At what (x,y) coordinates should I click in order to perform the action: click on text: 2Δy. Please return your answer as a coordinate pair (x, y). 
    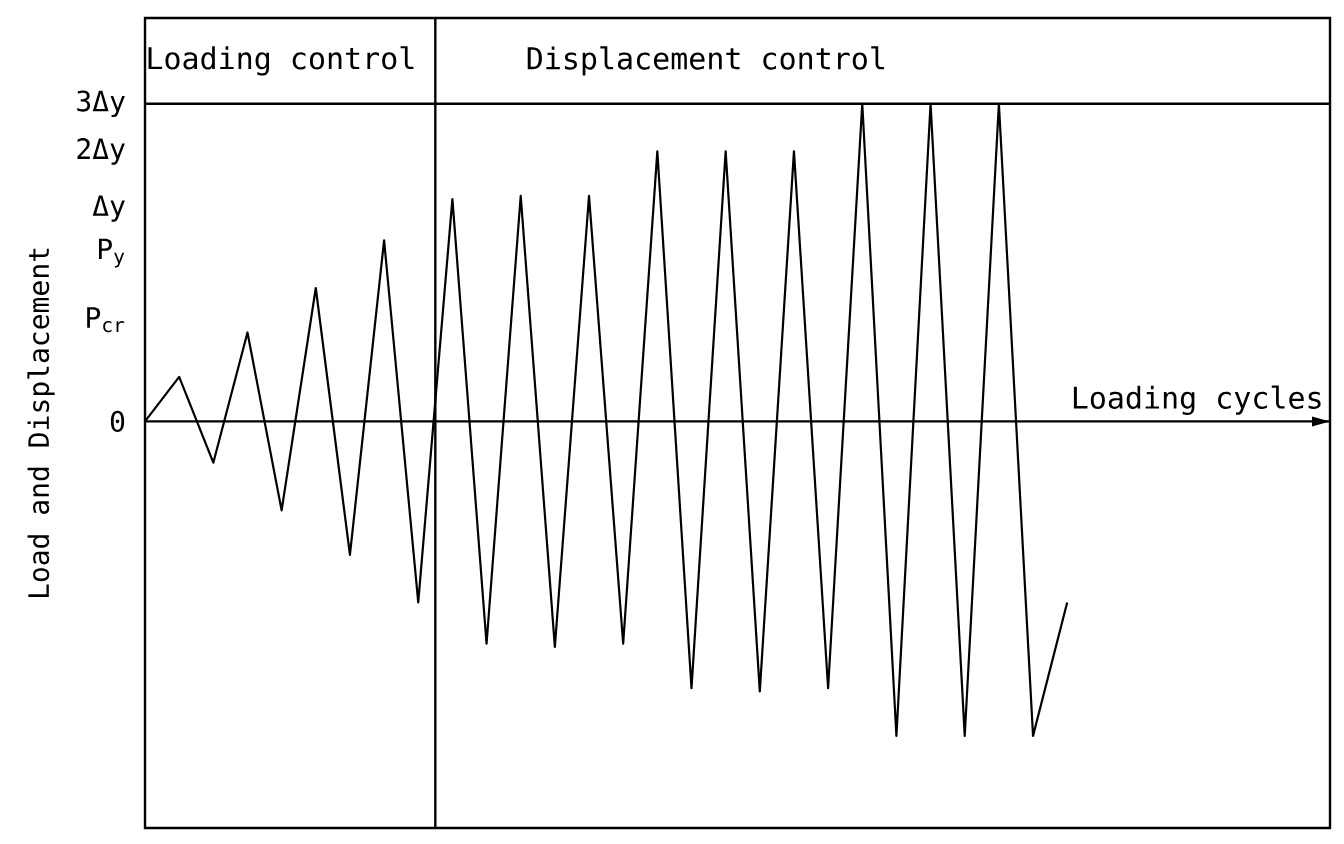
    Looking at the image, I should click on (101, 151).